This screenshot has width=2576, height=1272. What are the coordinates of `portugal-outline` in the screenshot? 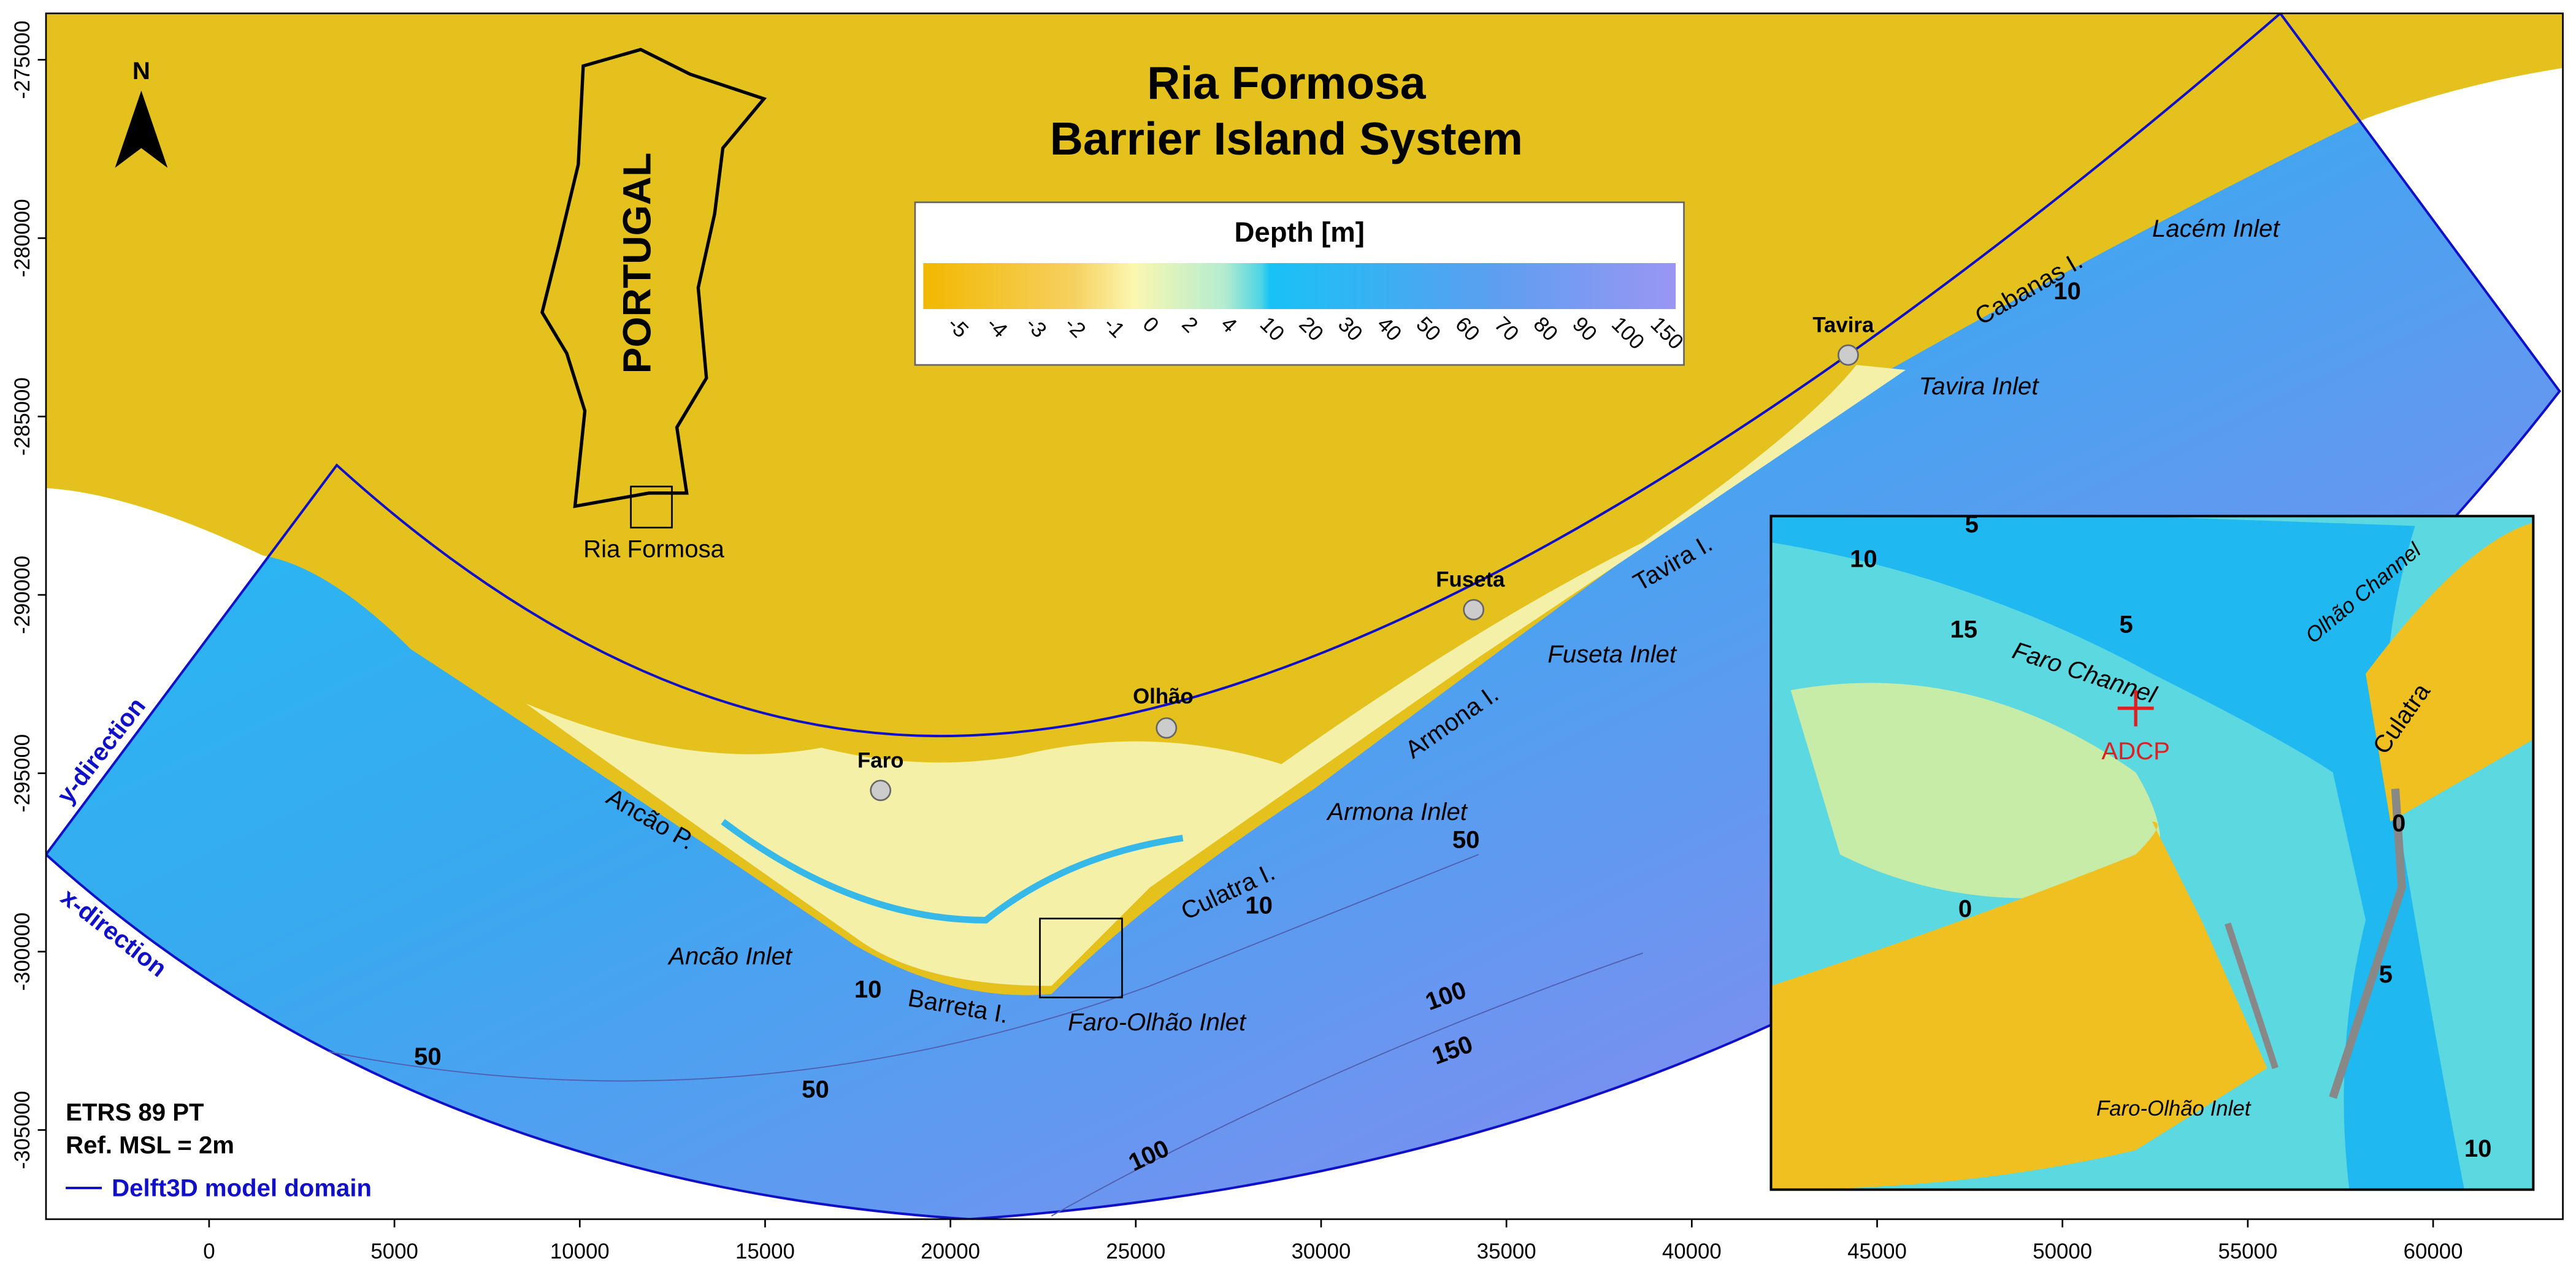 It's located at (653, 277).